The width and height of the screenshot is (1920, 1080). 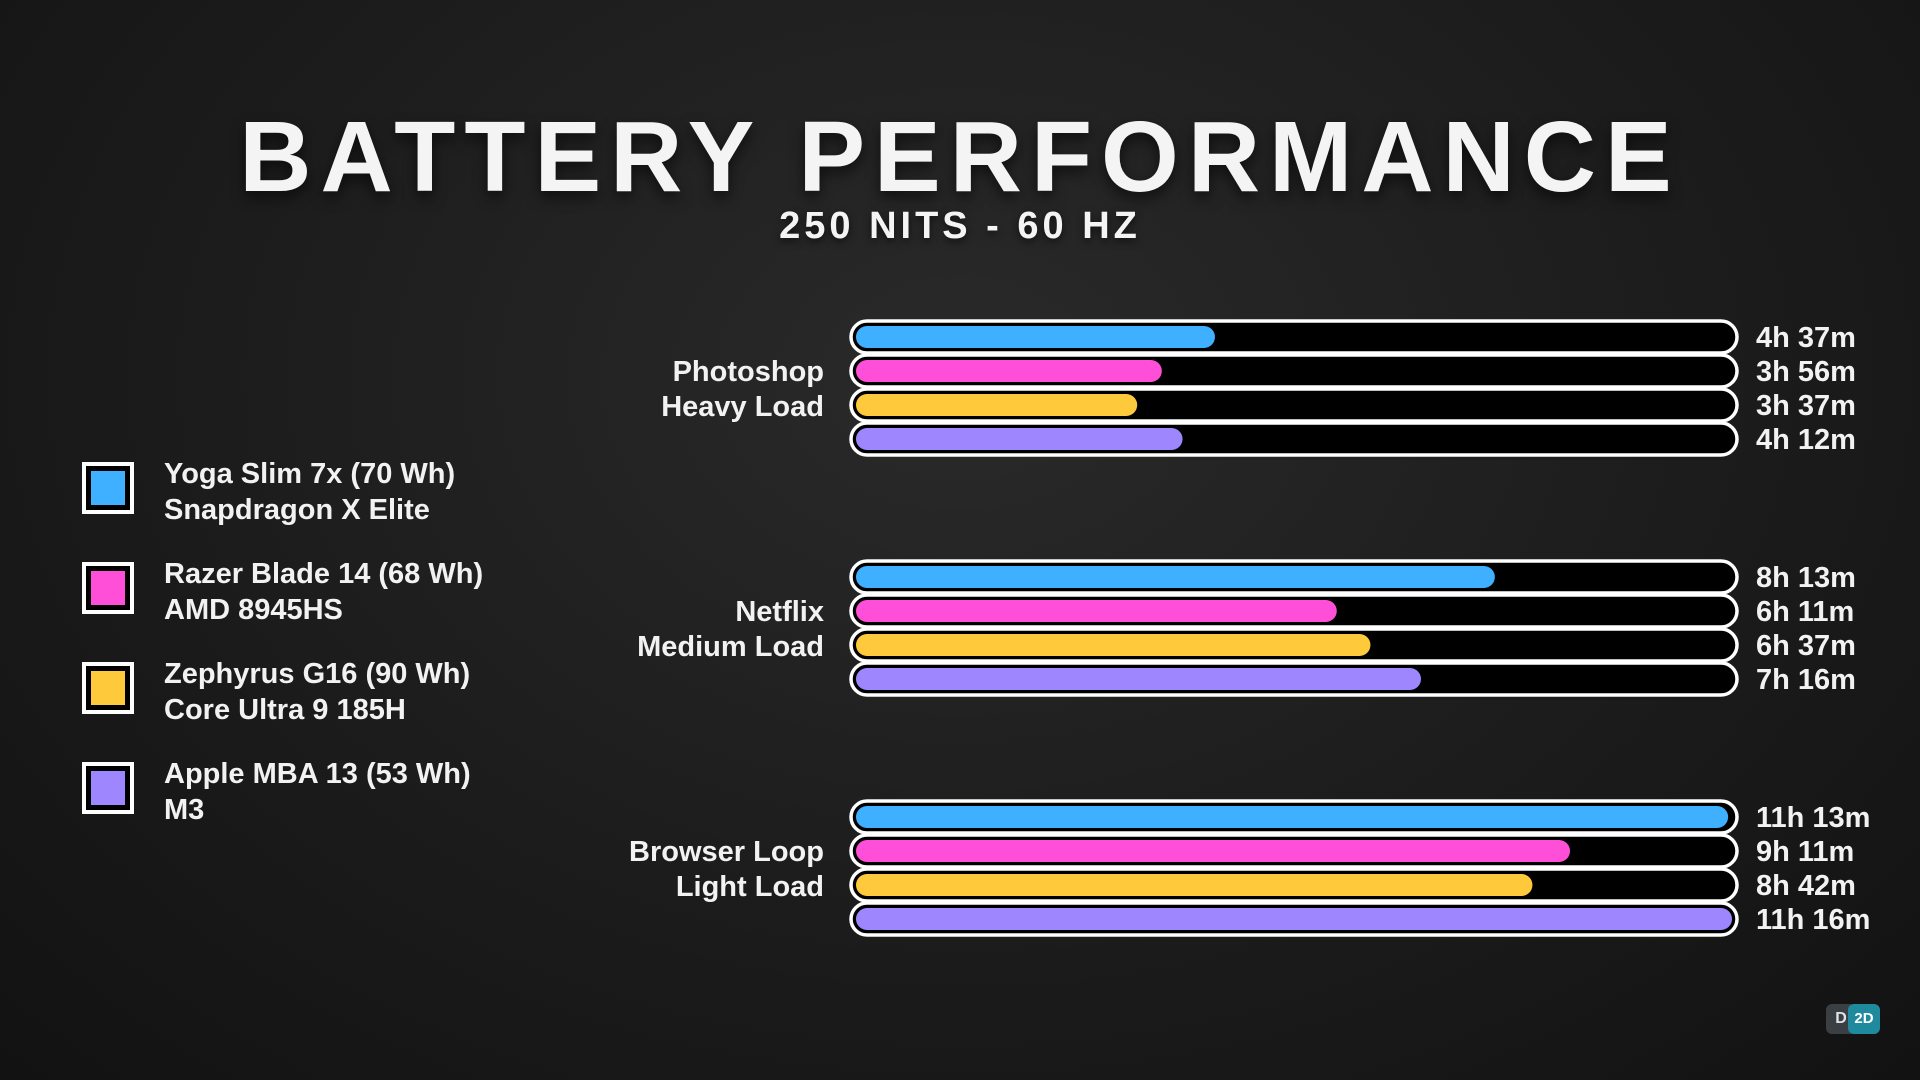 I want to click on legend-swatch-razer, so click(x=108, y=588).